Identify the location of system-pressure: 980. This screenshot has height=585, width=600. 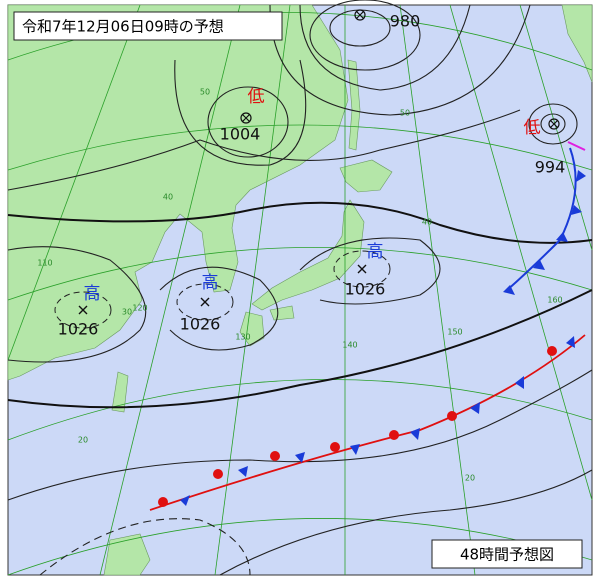
(405, 21).